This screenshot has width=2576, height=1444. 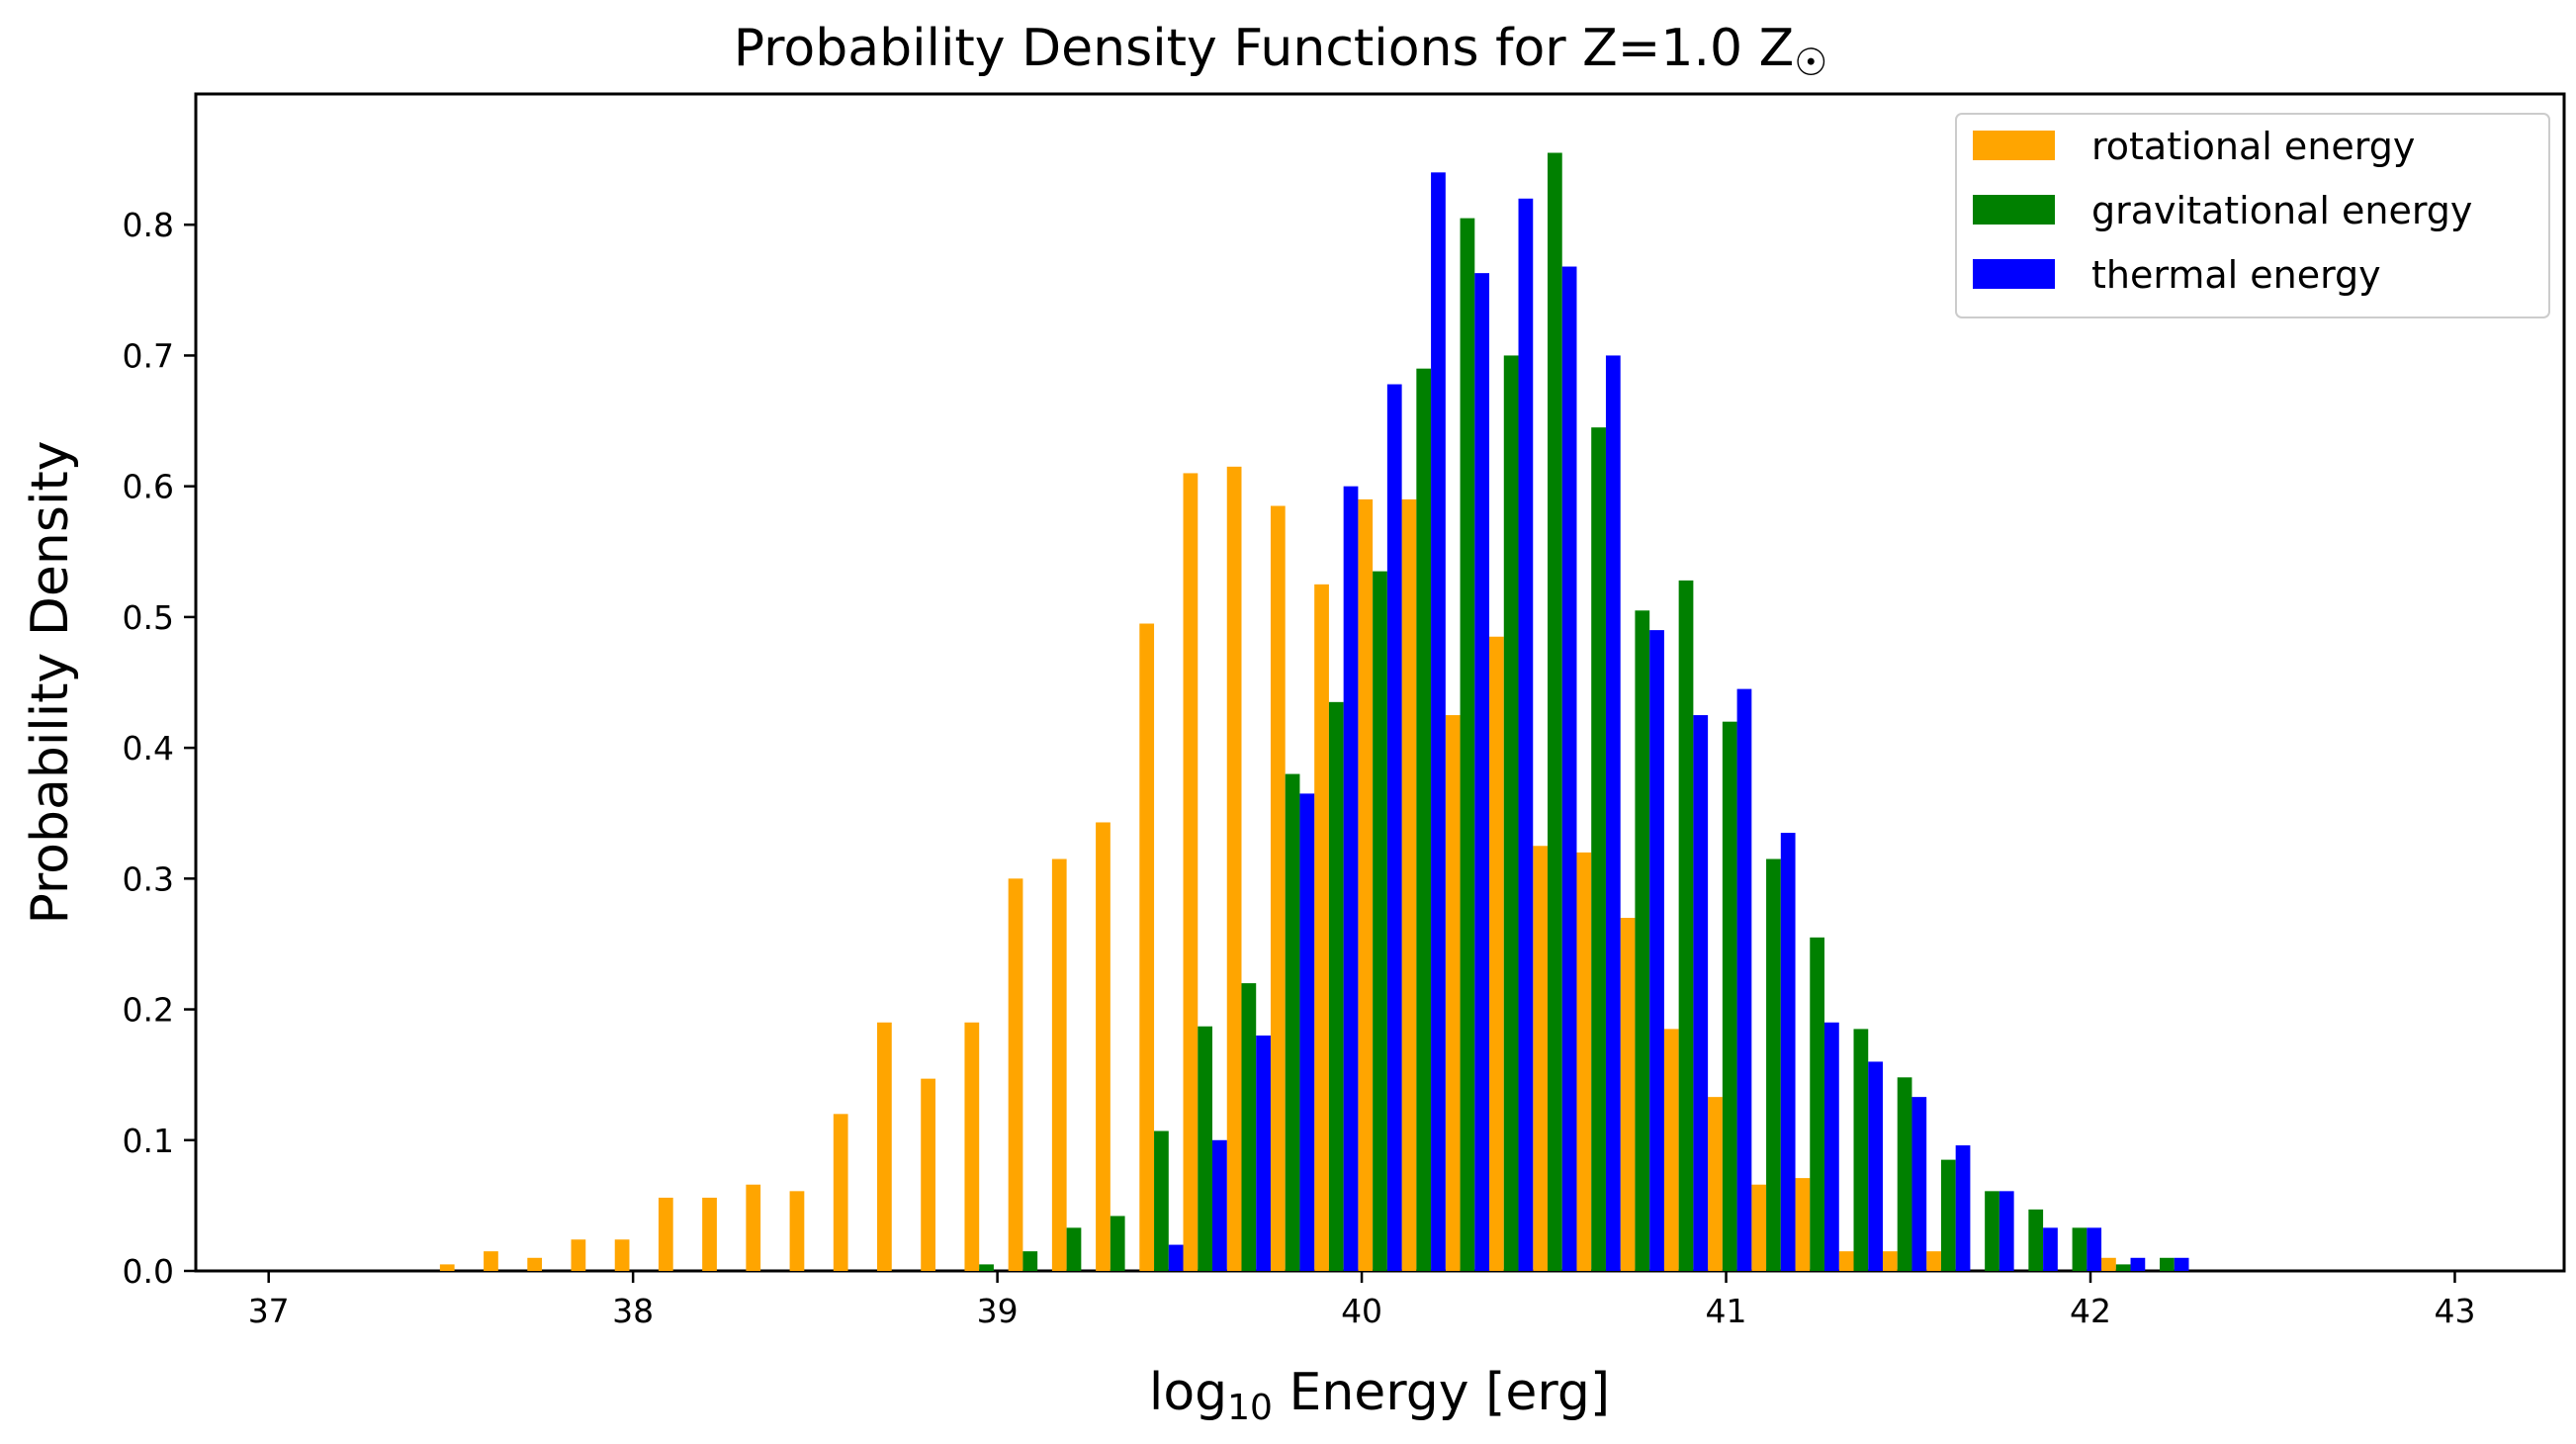 What do you see at coordinates (2454, 1311) in the screenshot?
I see `x-tick-label: 43` at bounding box center [2454, 1311].